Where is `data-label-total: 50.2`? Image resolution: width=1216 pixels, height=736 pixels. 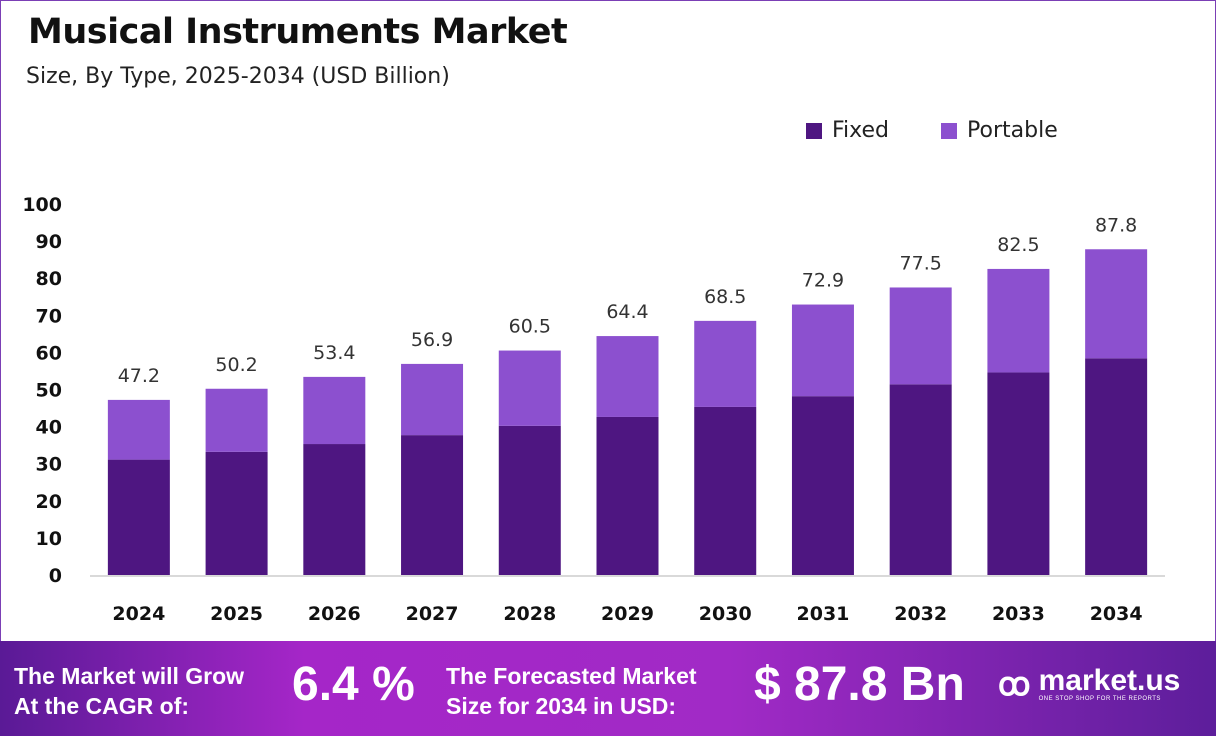
data-label-total: 50.2 is located at coordinates (236, 365).